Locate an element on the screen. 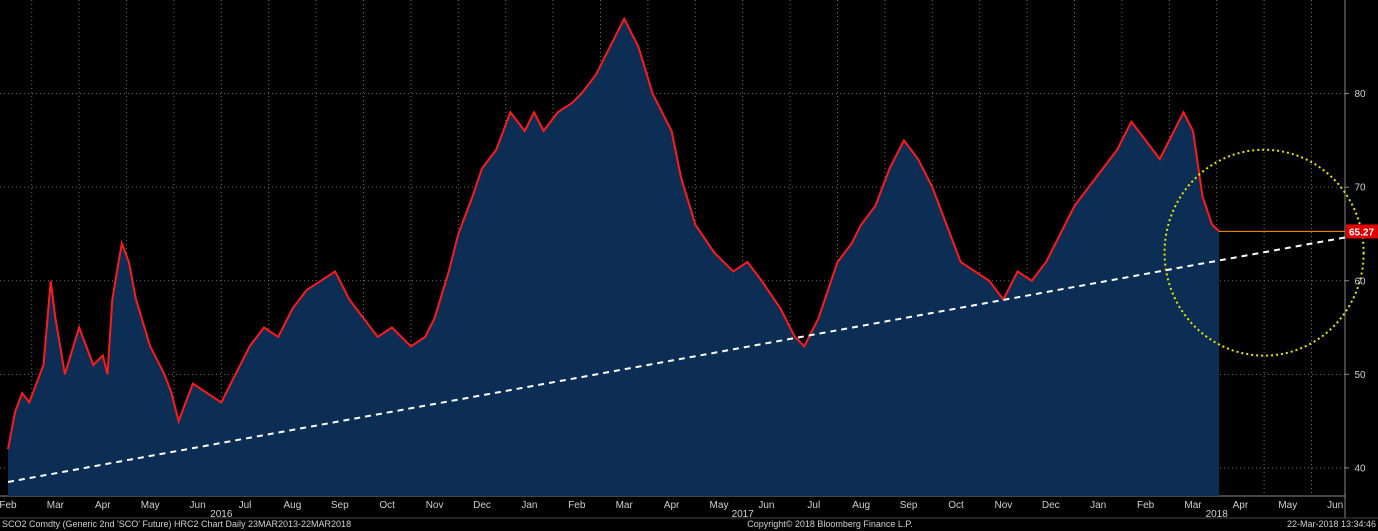 The width and height of the screenshot is (1378, 531). x-tick-label-26: Apr is located at coordinates (1241, 505).